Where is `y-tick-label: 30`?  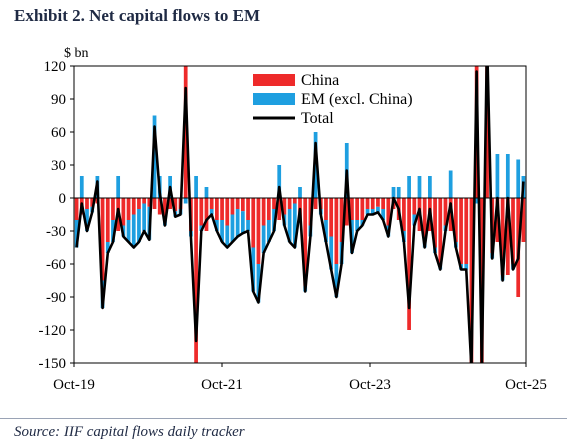 y-tick-label: 30 is located at coordinates (58, 166).